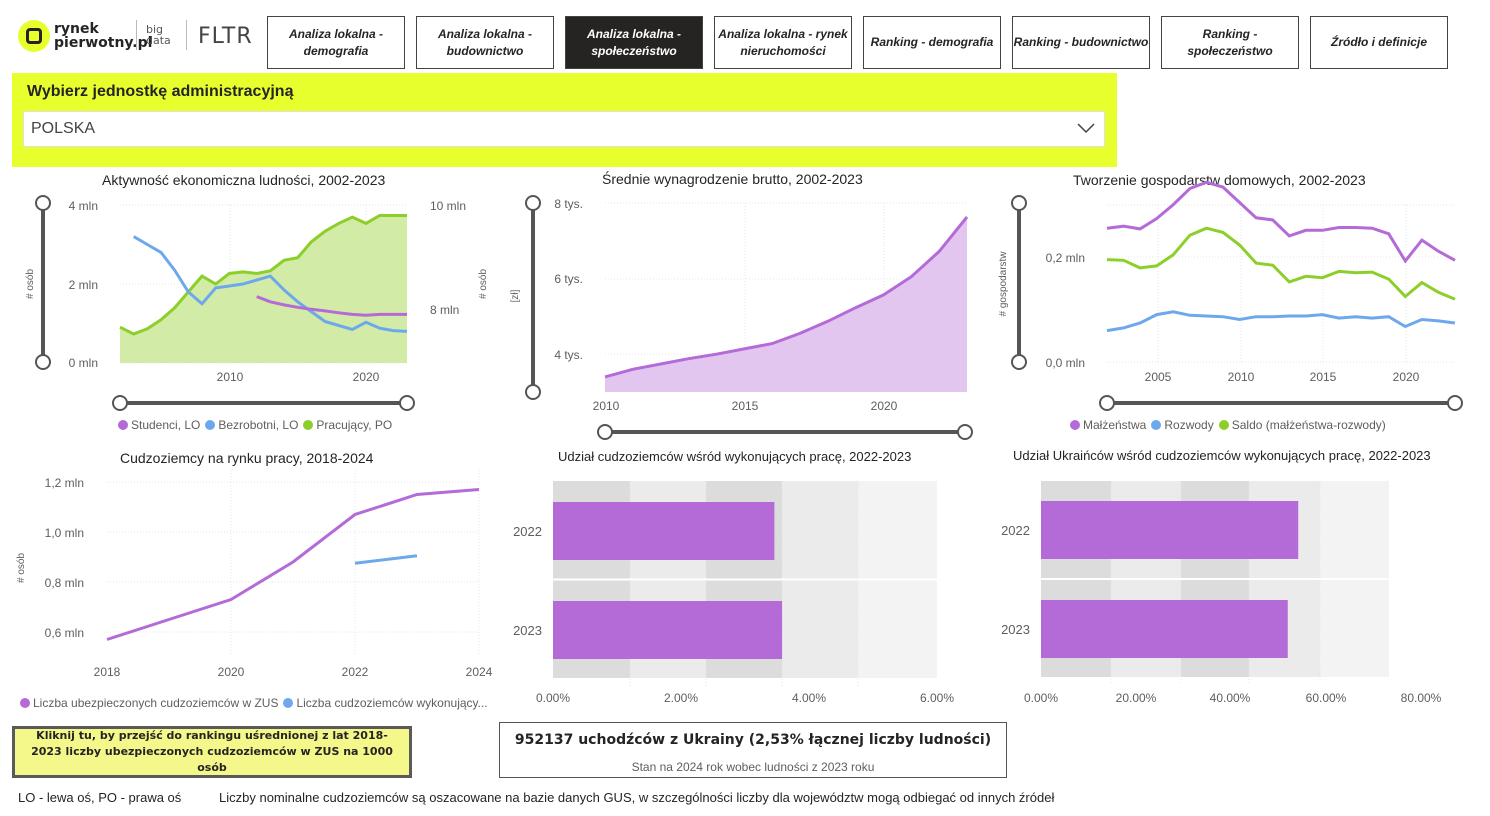 This screenshot has width=1490, height=816. What do you see at coordinates (553, 698) in the screenshot?
I see `share-foreigners-xtick: 0.00%` at bounding box center [553, 698].